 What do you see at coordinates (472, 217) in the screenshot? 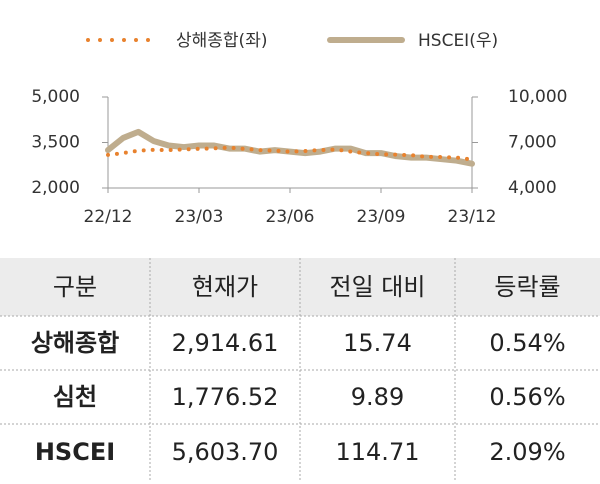
I see `x-tick-label: 23/12` at bounding box center [472, 217].